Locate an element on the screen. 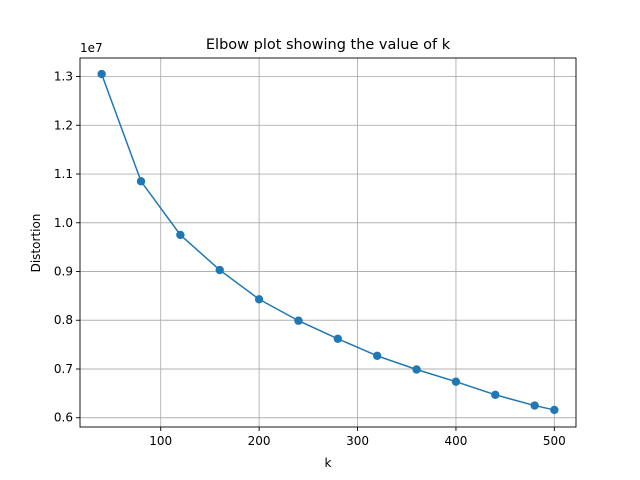 The height and width of the screenshot is (480, 640). y-tick-label: 1.3 is located at coordinates (63, 77).